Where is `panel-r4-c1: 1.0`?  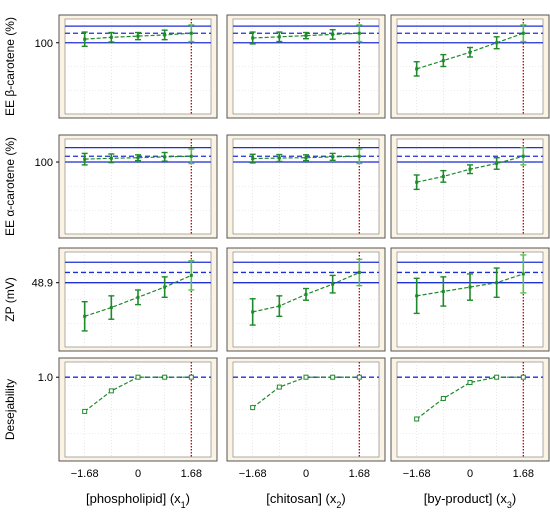
panel-r4-c1: 1.0 is located at coordinates (128, 409).